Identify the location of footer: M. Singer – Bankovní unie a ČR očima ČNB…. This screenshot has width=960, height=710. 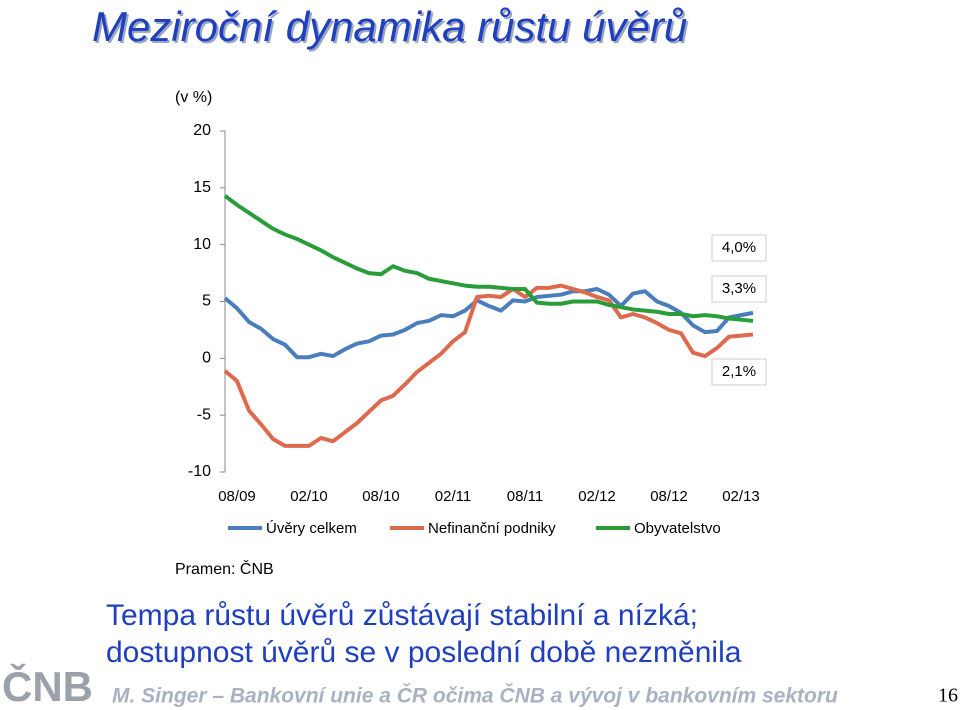
(475, 696).